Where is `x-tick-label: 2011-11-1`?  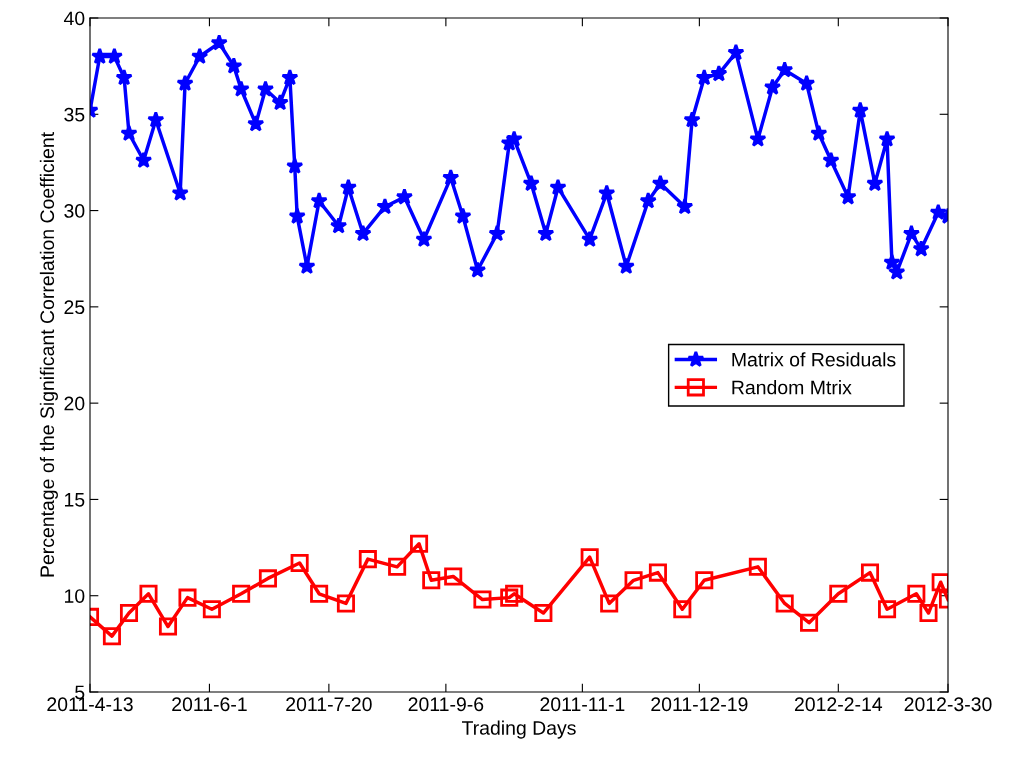
x-tick-label: 2011-11-1 is located at coordinates (582, 704).